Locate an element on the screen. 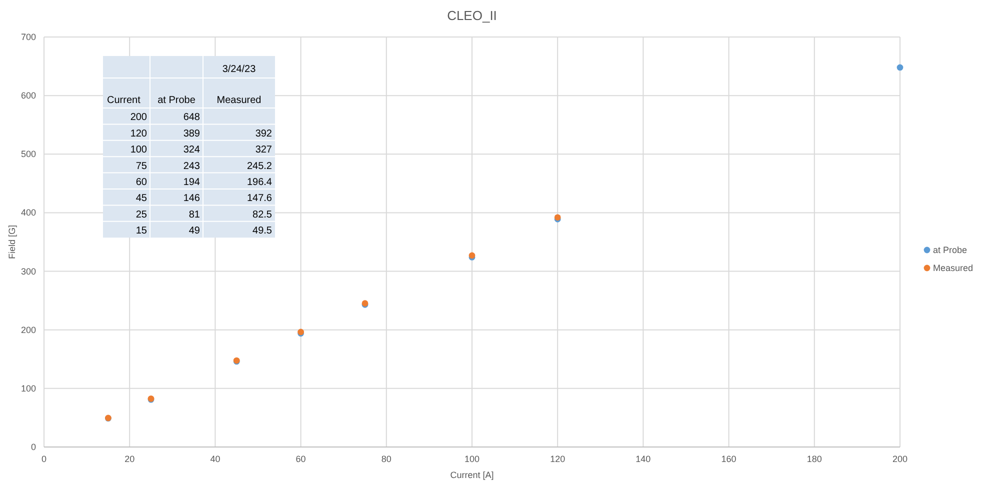 This screenshot has height=482, width=988. annotation: 3/24/23 is located at coordinates (239, 69).